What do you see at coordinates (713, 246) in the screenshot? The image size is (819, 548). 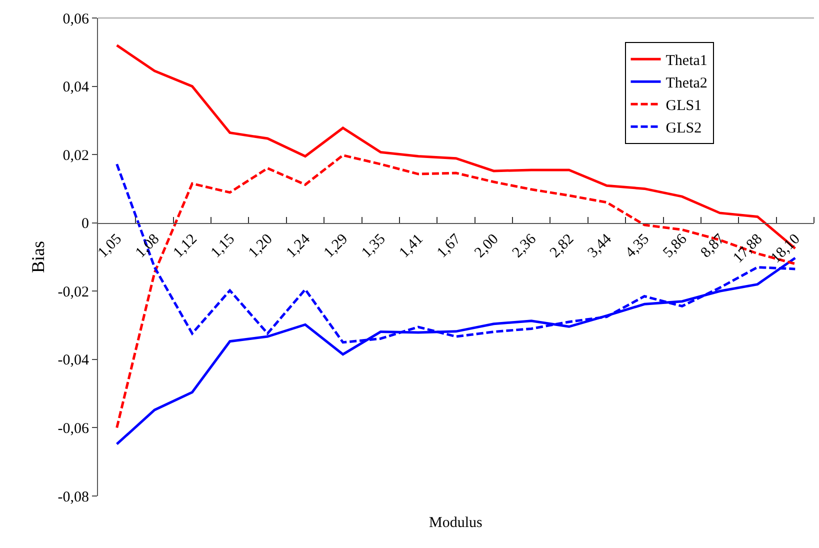 I see `x-tick-label: 8,87` at bounding box center [713, 246].